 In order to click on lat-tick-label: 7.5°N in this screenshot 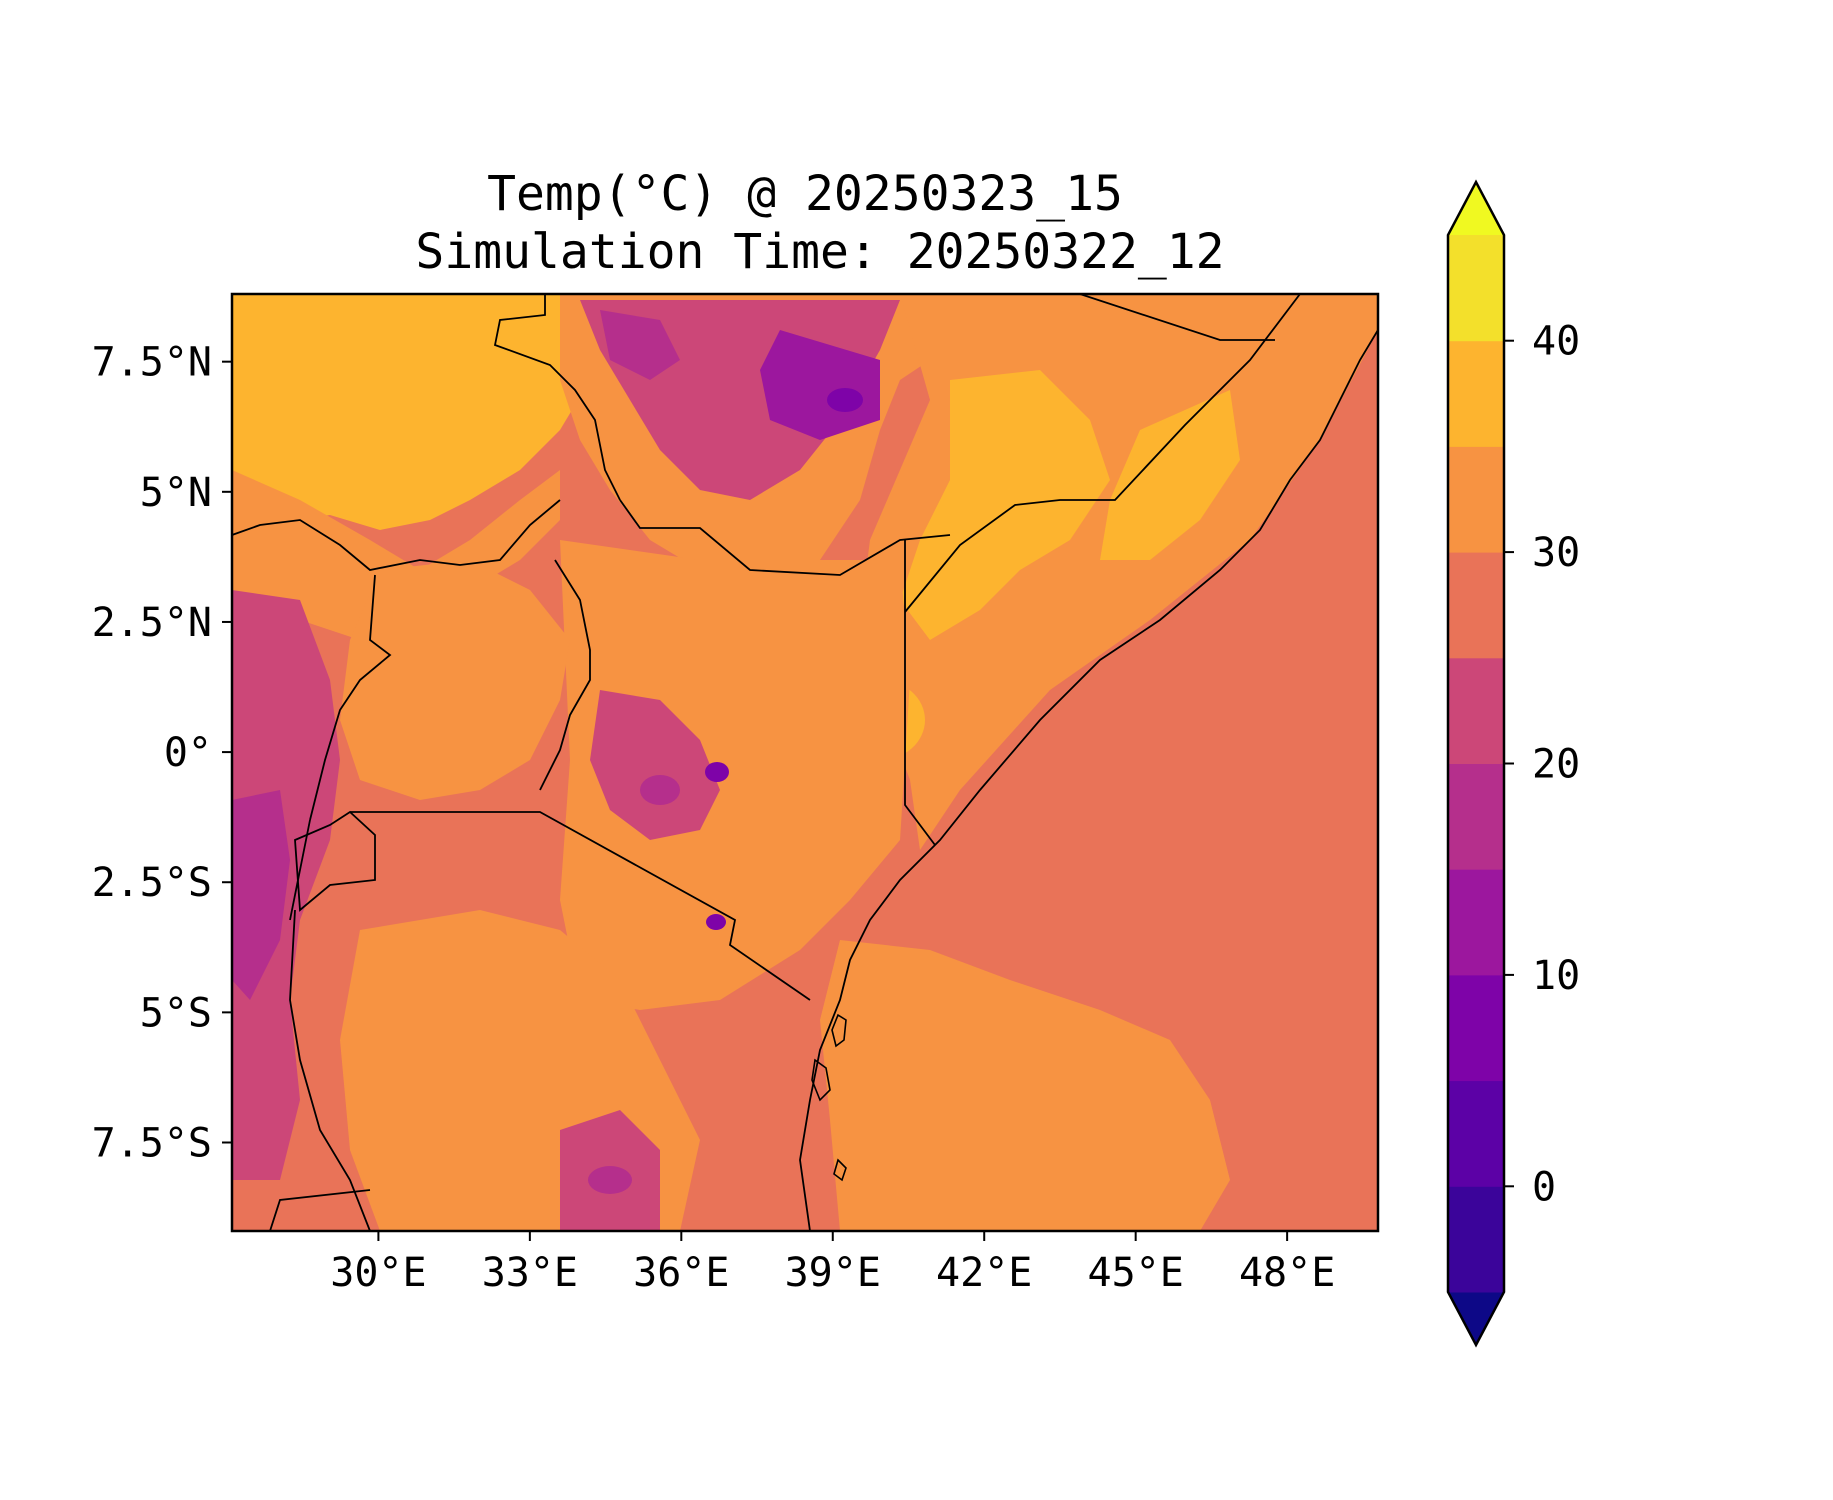, I will do `click(152, 363)`.